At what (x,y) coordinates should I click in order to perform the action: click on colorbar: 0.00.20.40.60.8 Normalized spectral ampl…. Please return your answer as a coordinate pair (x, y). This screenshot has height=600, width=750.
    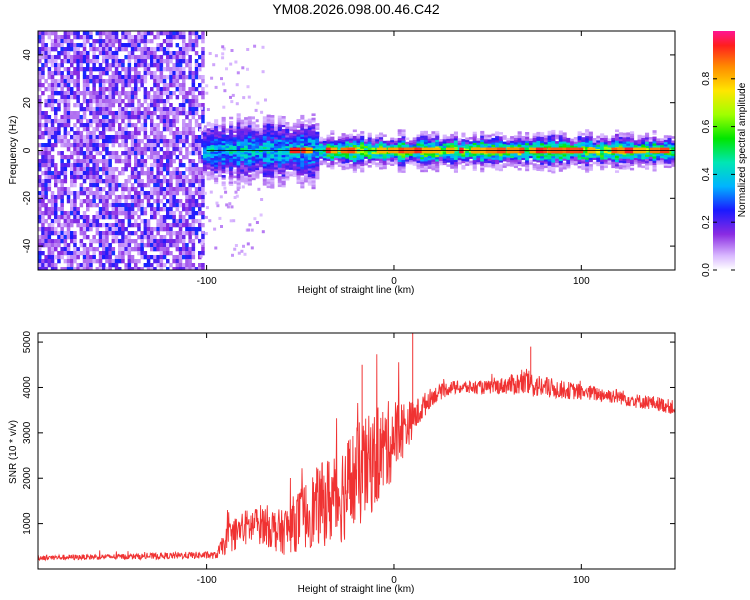
    Looking at the image, I should click on (724, 154).